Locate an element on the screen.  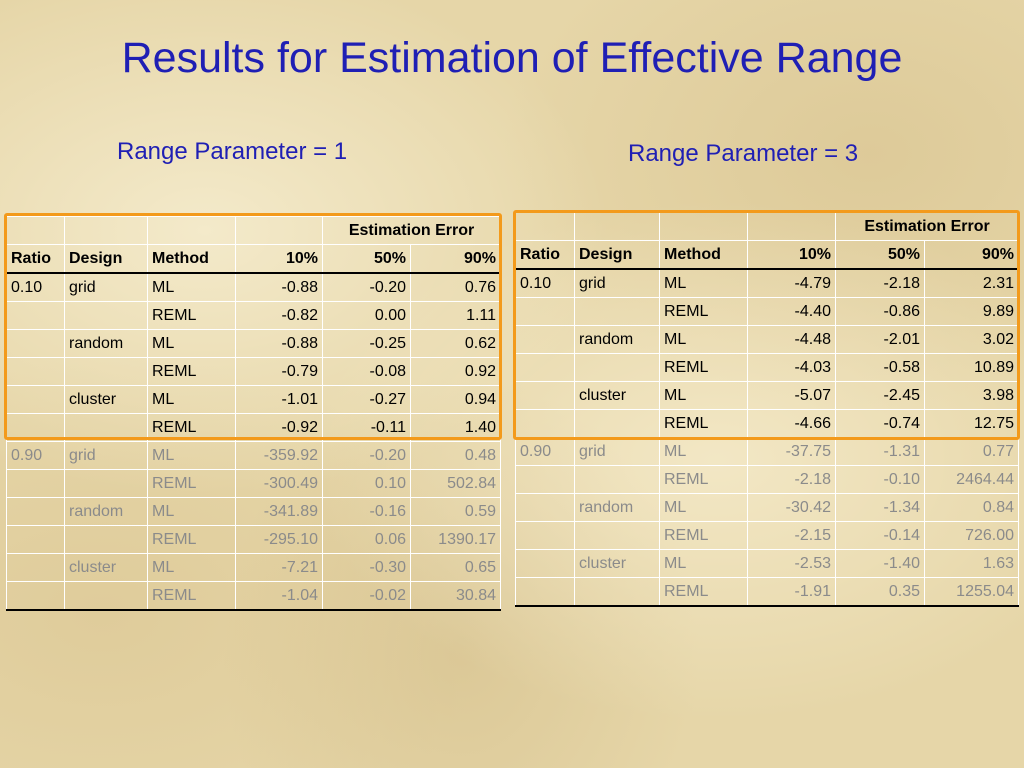
table-row: REML -1.04 -0.02 30.84 is located at coordinates (254, 596).